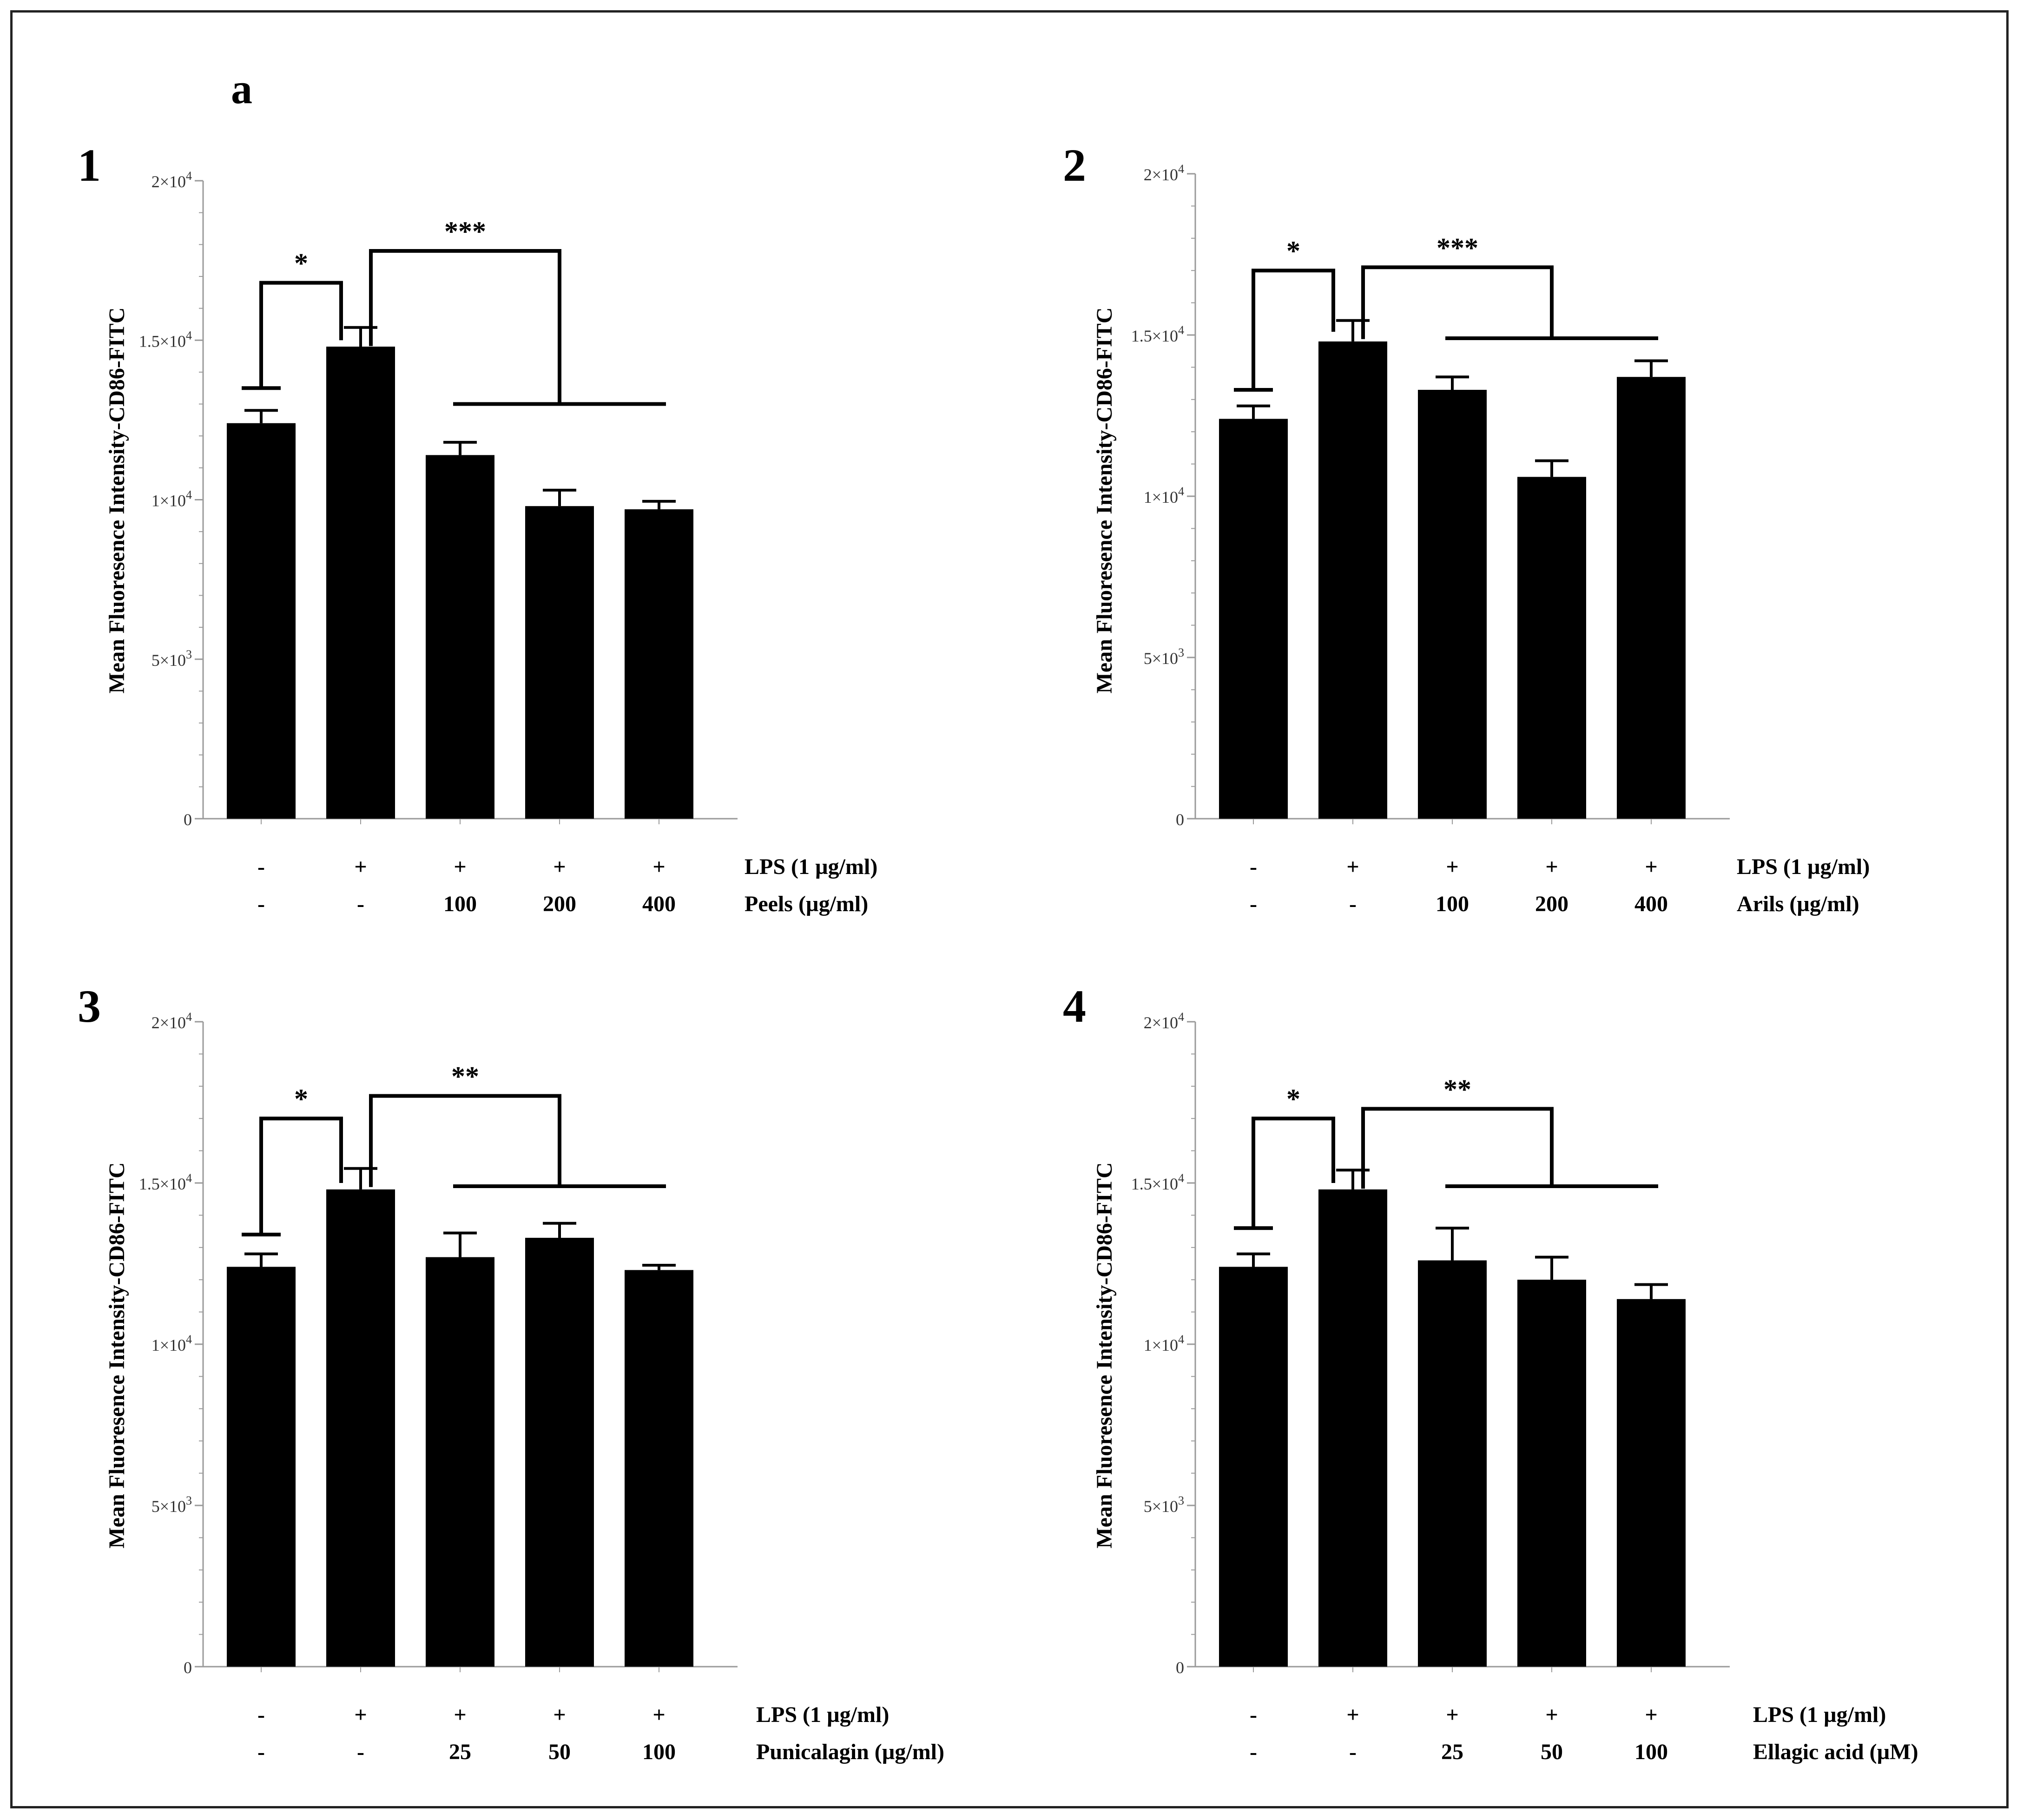 The width and height of the screenshot is (2023, 1820). What do you see at coordinates (242, 88) in the screenshot?
I see `panel-letter: a` at bounding box center [242, 88].